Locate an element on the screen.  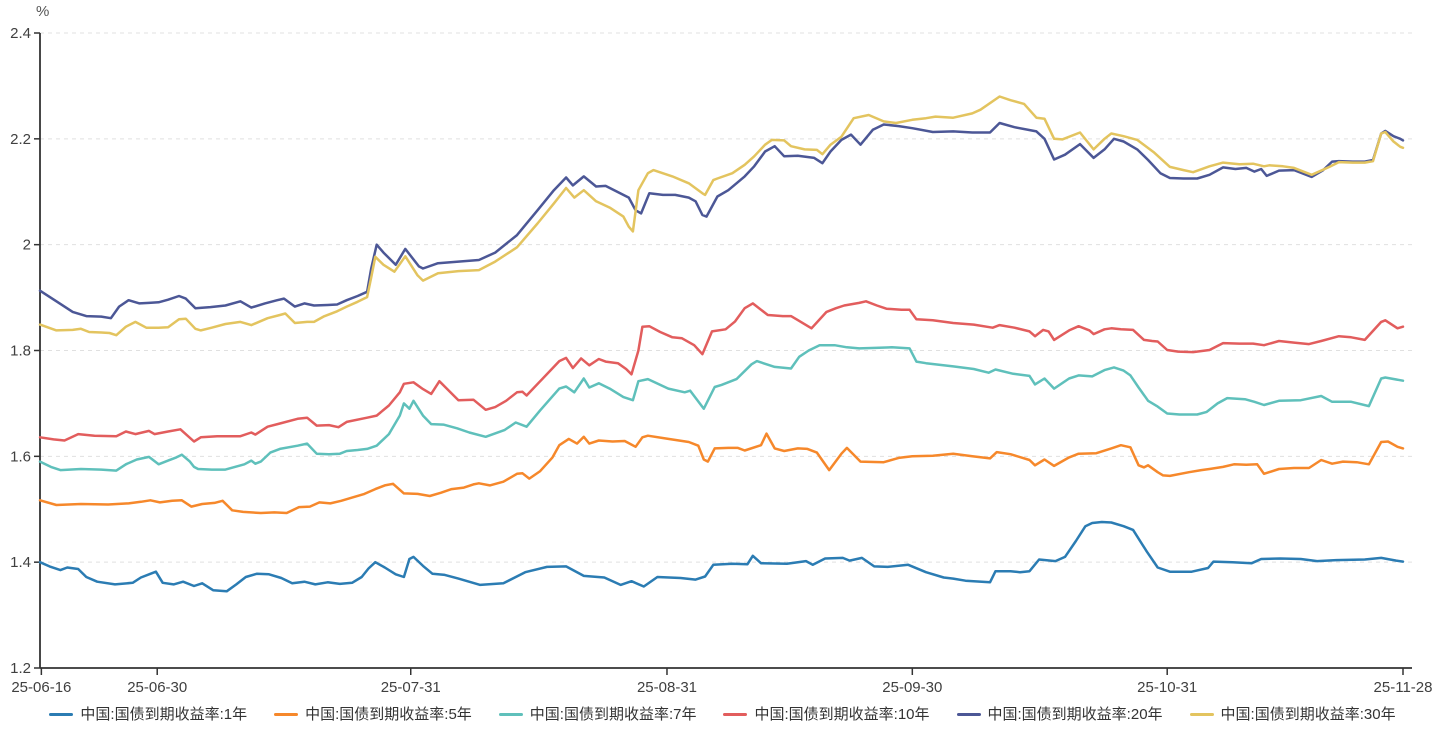
legend-label: 中国:国债到期收益率:5年 is located at coordinates (388, 714).